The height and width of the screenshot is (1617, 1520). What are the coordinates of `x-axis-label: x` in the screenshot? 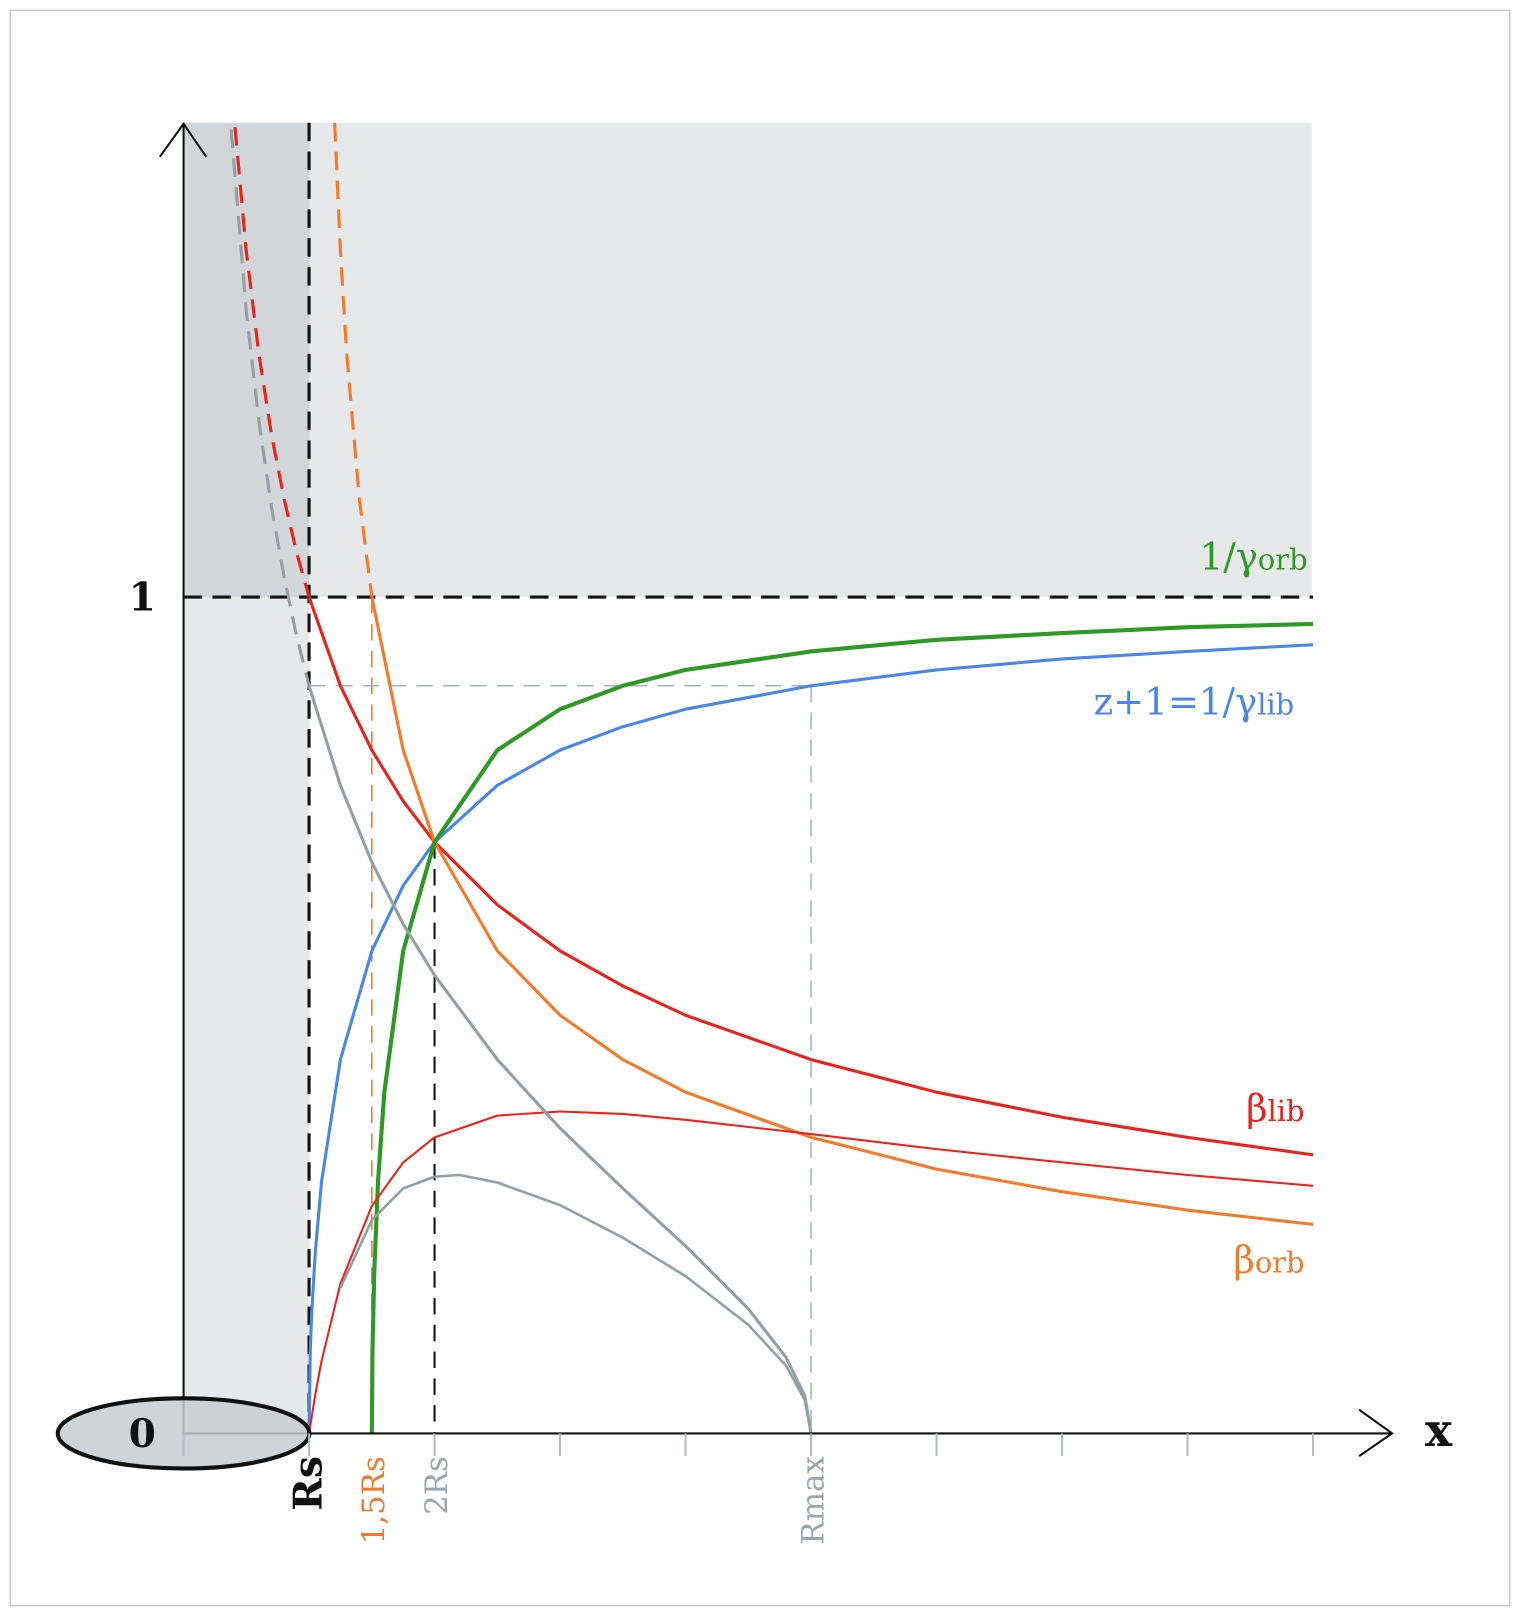 It's located at (1439, 1430).